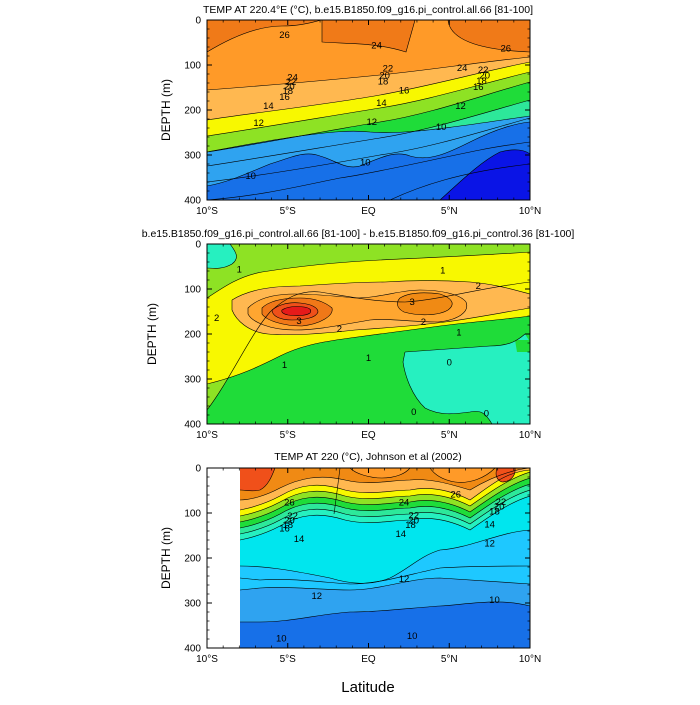 This screenshot has height=705, width=700. I want to click on panel-1-axis-ticks: 10°S 5°S EQ 5°N 10°N 0 100 200 300 400, so click(362, 117).